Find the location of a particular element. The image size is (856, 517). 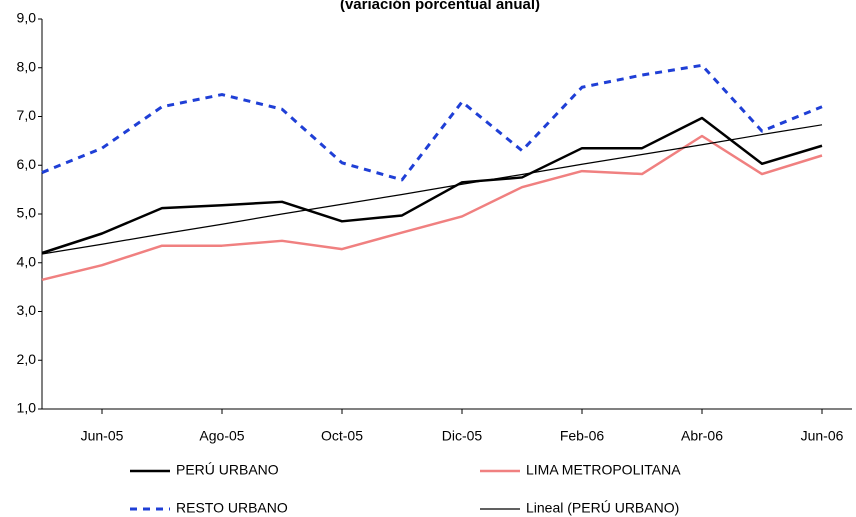

x-tick-label: Jun-05 is located at coordinates (102, 436).